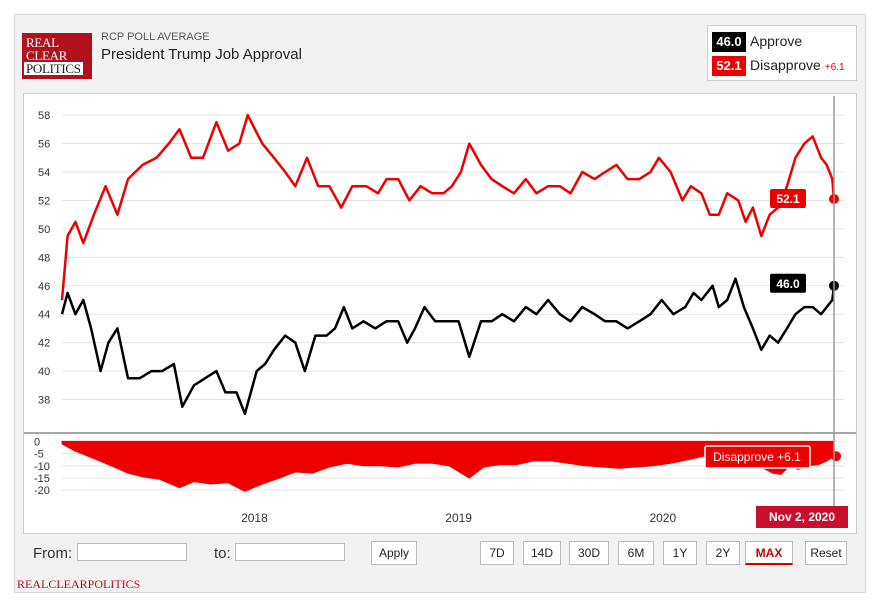 Image resolution: width=877 pixels, height=606 pixels. What do you see at coordinates (769, 553) in the screenshot?
I see `range-button-max: MAX` at bounding box center [769, 553].